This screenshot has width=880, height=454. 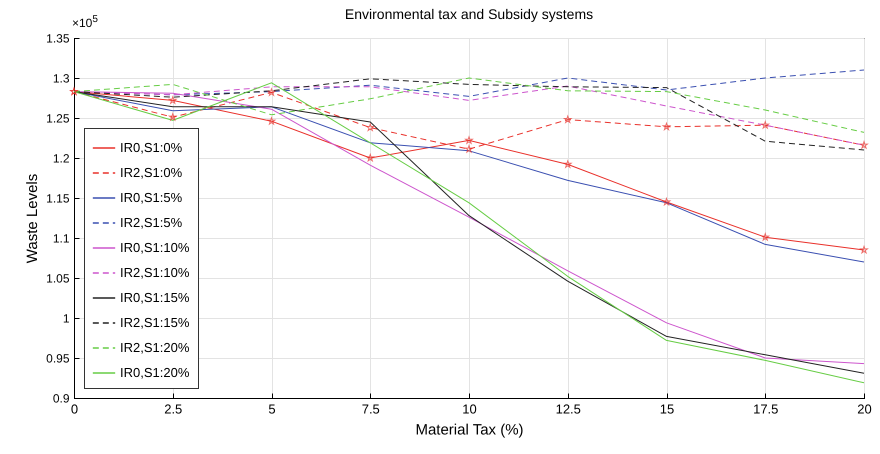 What do you see at coordinates (58, 359) in the screenshot?
I see `y-tick-label: 0.95` at bounding box center [58, 359].